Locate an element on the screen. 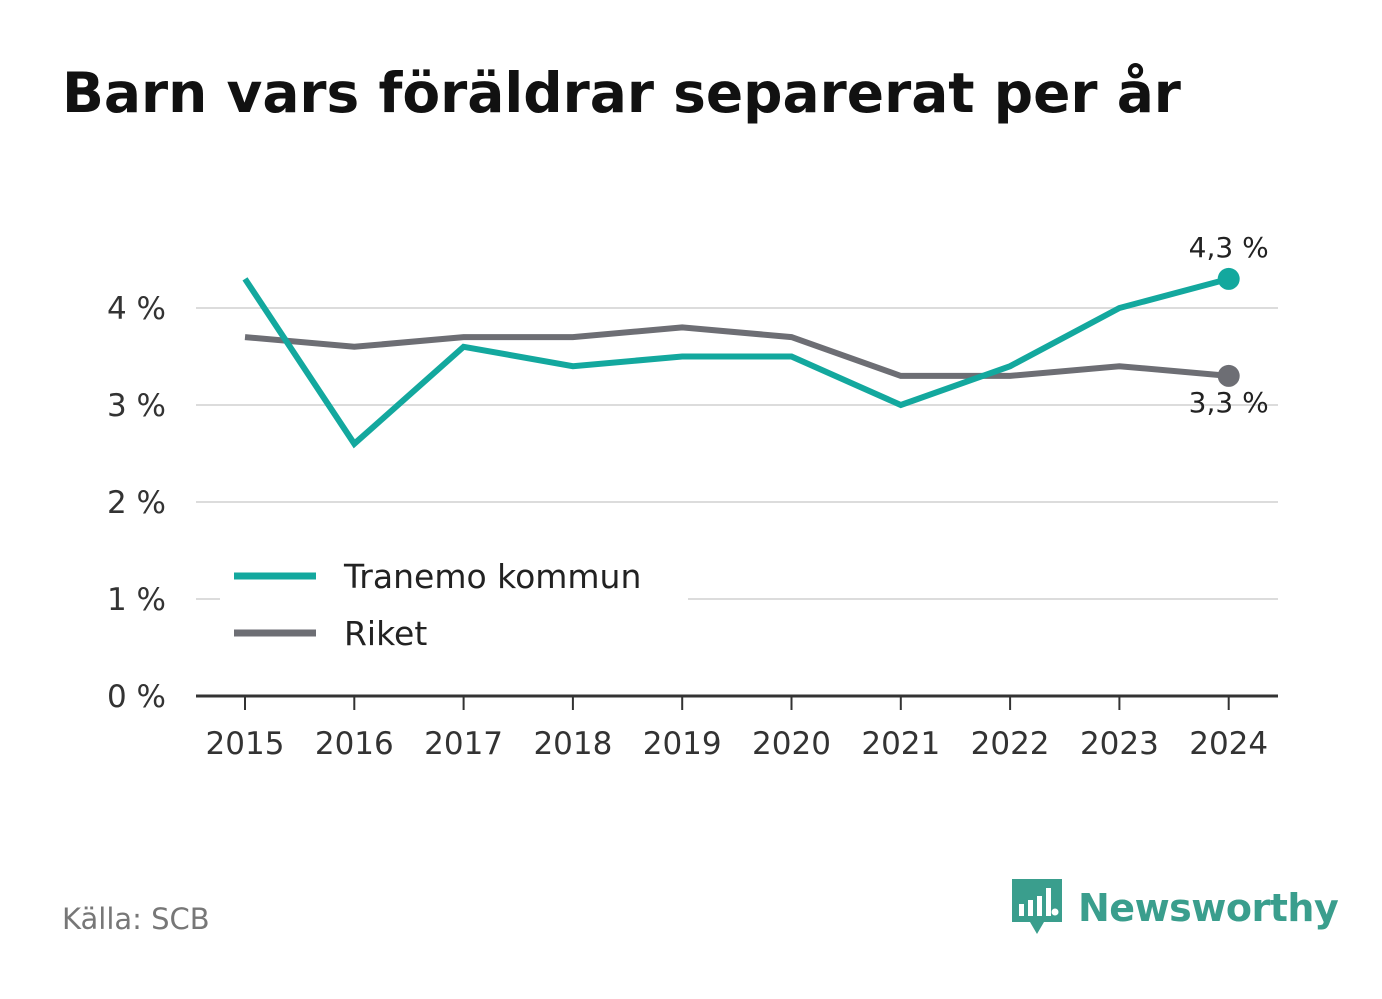 This screenshot has height=999, width=1382. y-tick-label: 2 % is located at coordinates (136, 503).